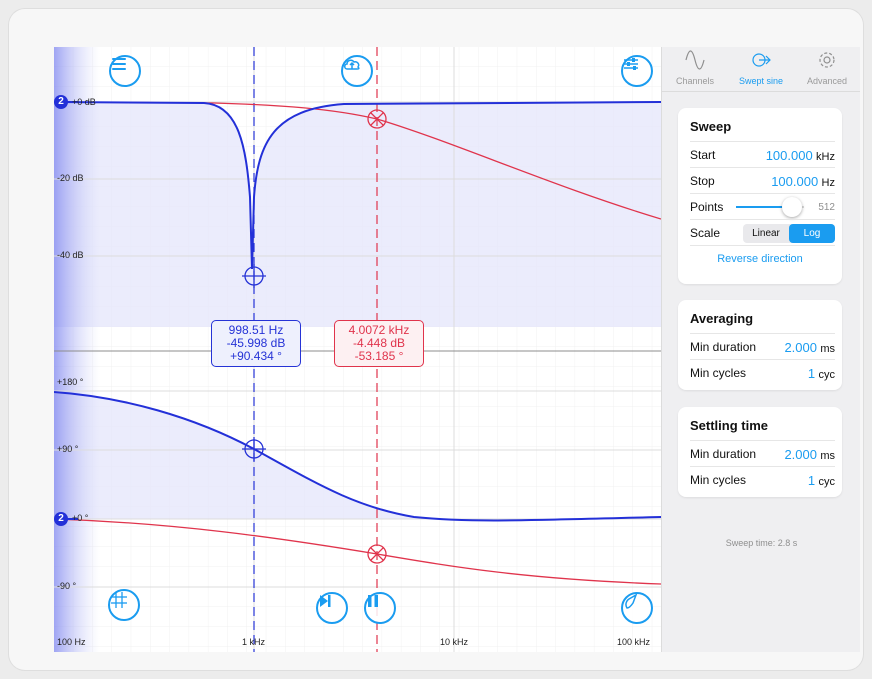 This screenshot has height=679, width=872. What do you see at coordinates (68, 449) in the screenshot?
I see `phase-label-90: +90 °` at bounding box center [68, 449].